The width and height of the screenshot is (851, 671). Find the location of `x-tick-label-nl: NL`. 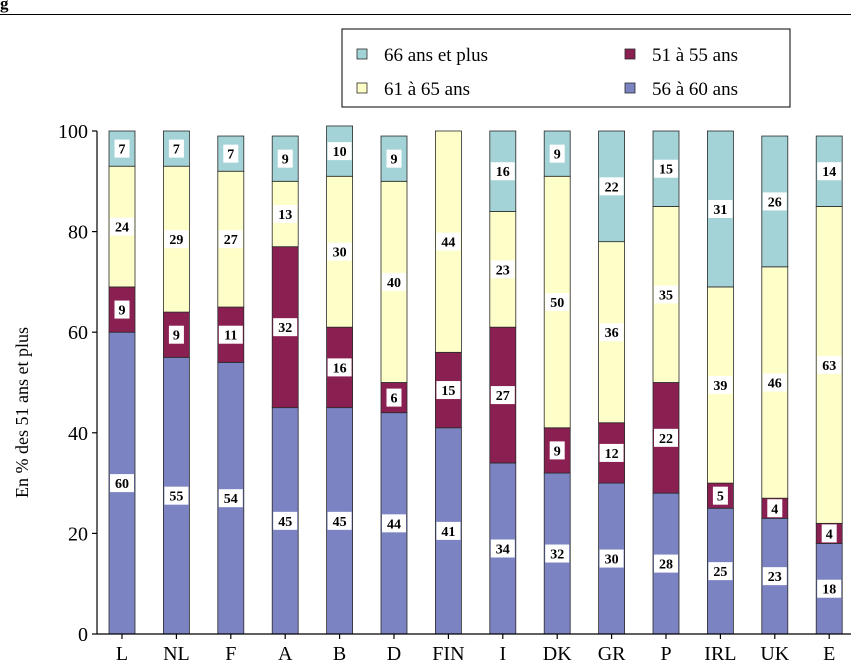

x-tick-label-nl: NL is located at coordinates (176, 654).